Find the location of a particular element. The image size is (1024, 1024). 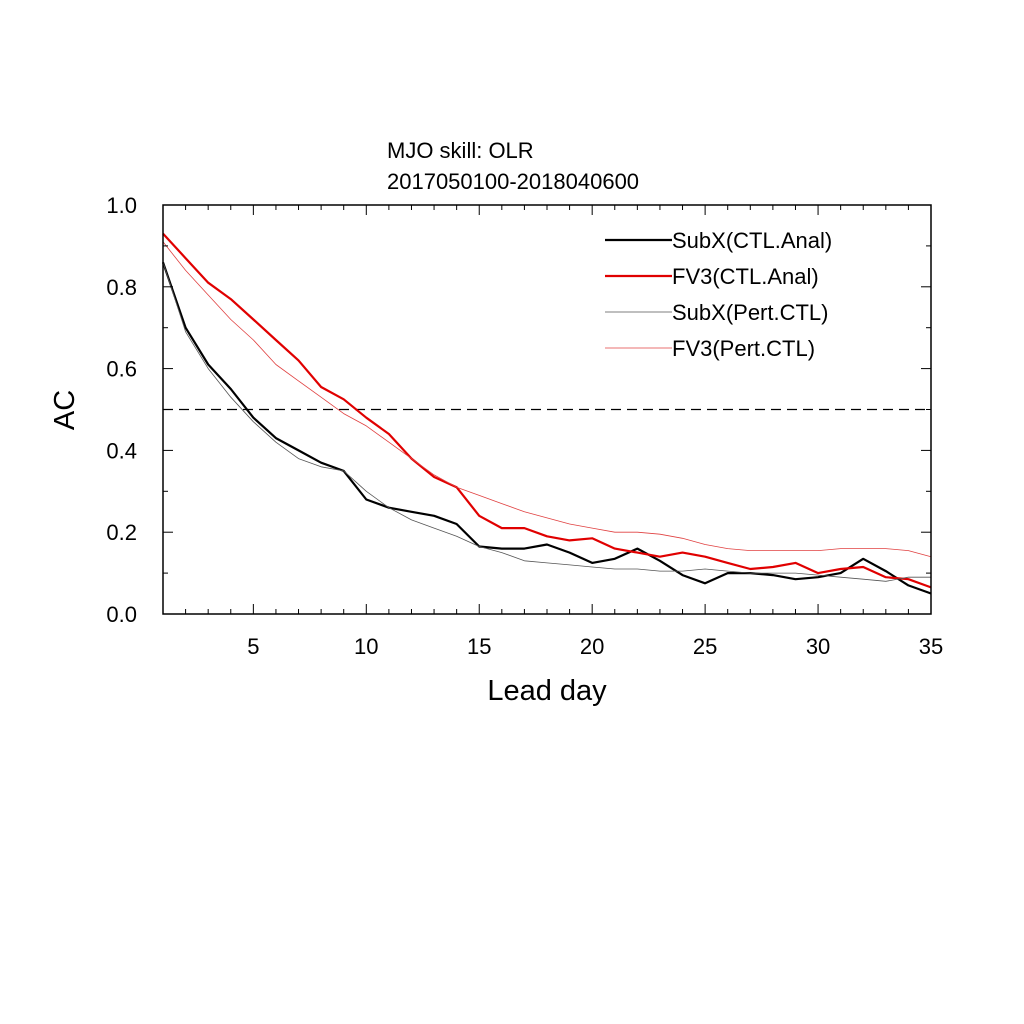

x-tick-label: 20 is located at coordinates (592, 646).